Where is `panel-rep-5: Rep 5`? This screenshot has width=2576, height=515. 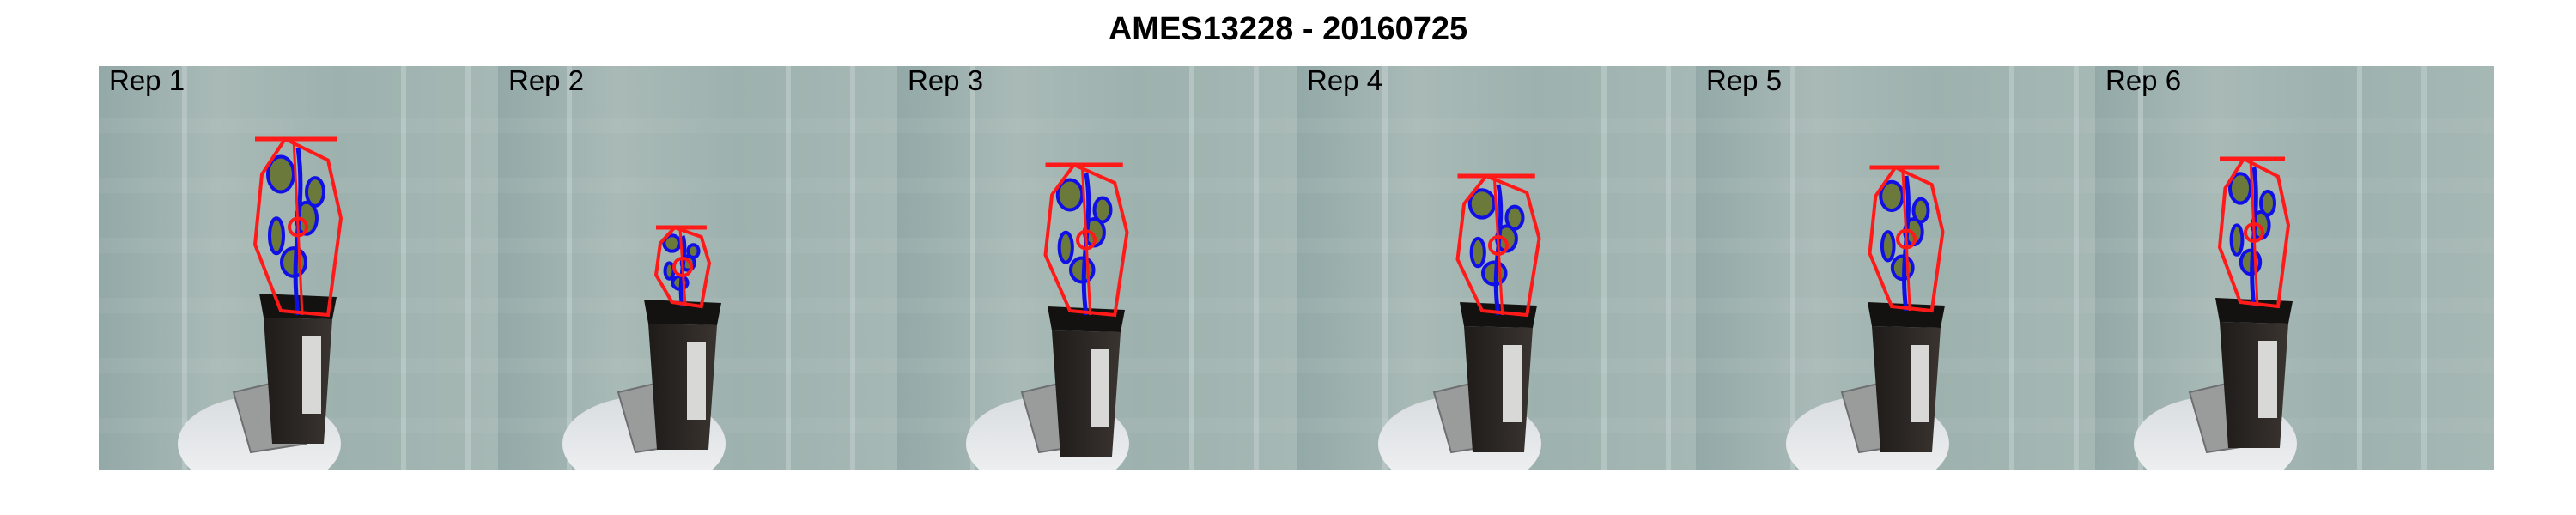 panel-rep-5: Rep 5 is located at coordinates (1895, 268).